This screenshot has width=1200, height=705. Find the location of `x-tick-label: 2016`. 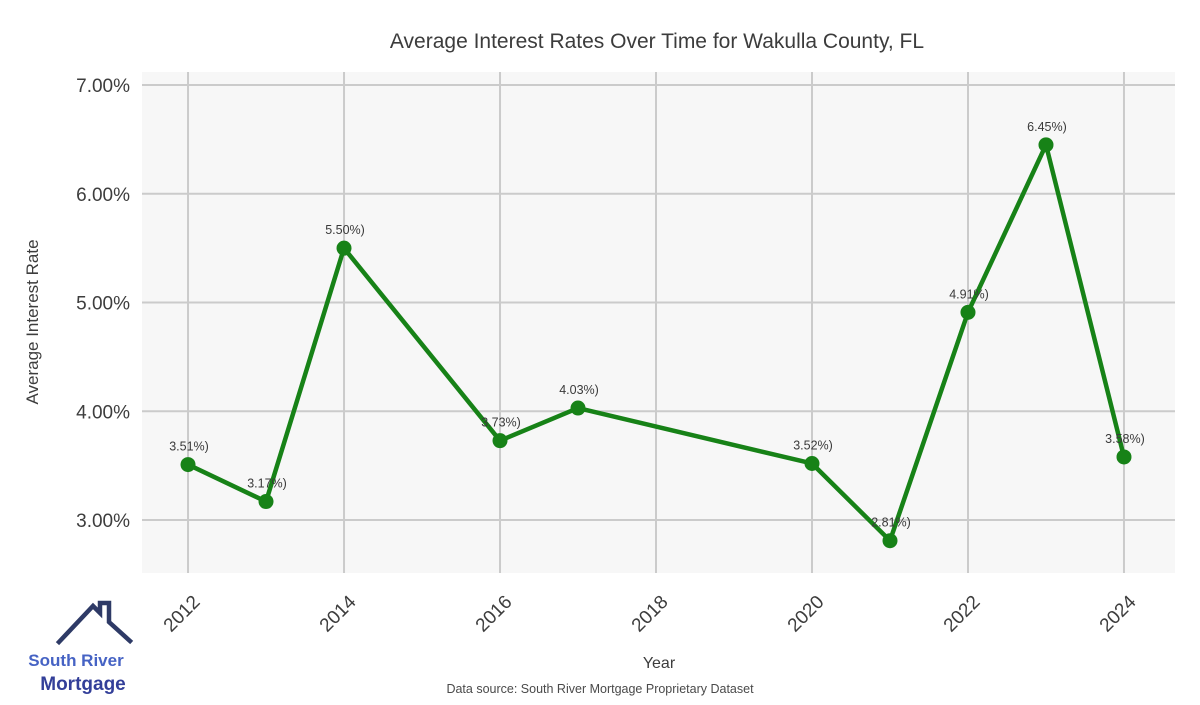

x-tick-label: 2016 is located at coordinates (494, 614).